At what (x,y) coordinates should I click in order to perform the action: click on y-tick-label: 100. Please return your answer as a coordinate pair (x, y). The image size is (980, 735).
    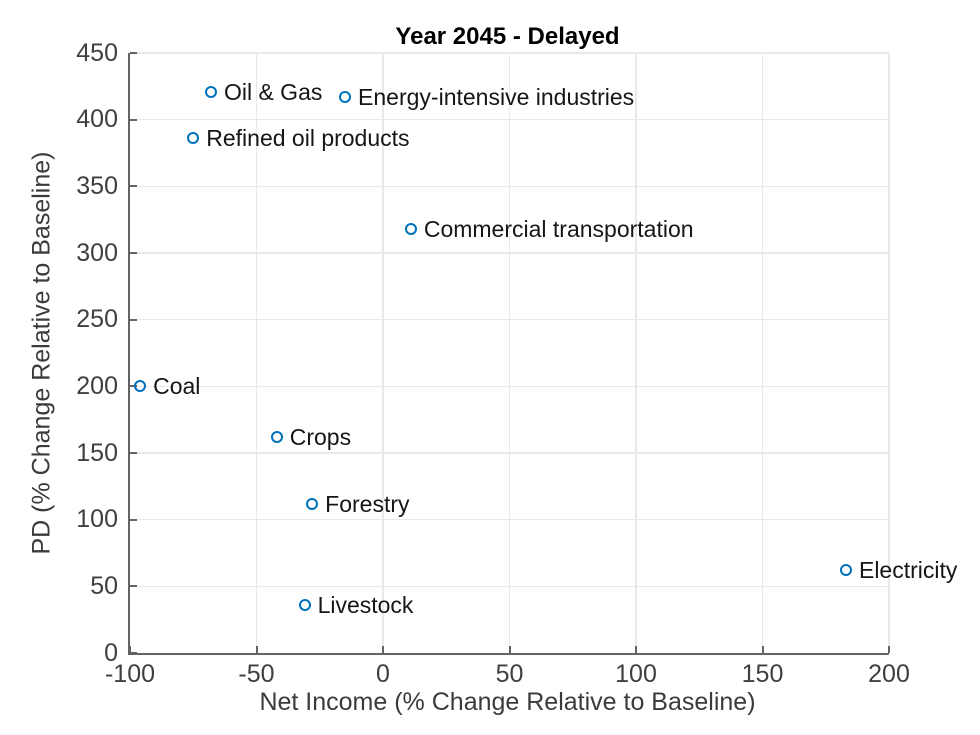
    Looking at the image, I should click on (97, 519).